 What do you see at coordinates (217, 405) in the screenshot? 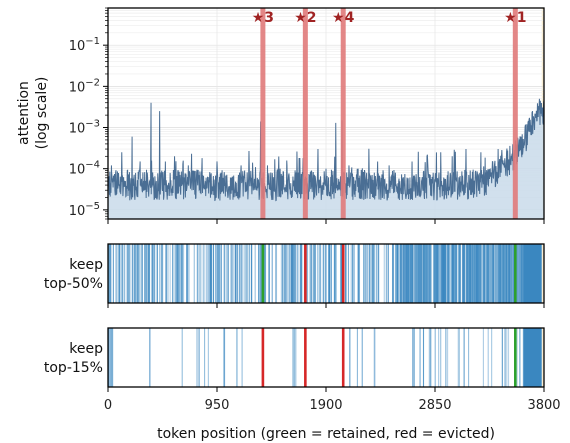
I see `x-tick-label: 950` at bounding box center [217, 405].